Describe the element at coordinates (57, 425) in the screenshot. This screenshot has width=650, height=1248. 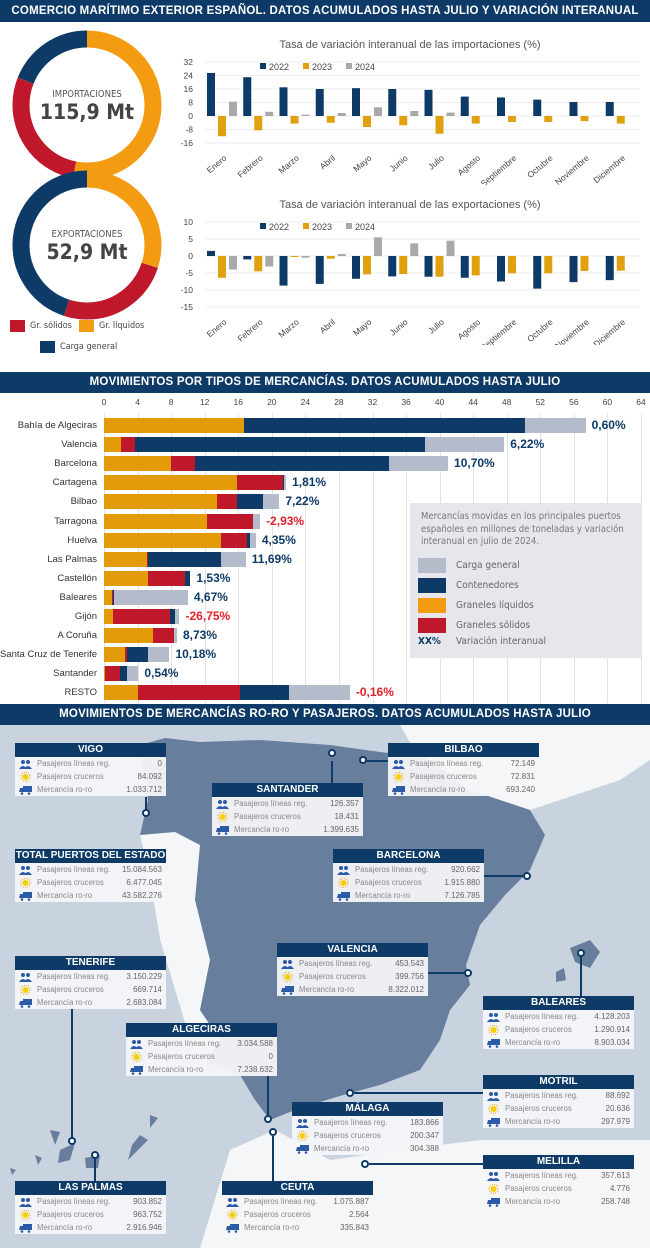
I see `port-label: Bahía de Algeciras` at that location.